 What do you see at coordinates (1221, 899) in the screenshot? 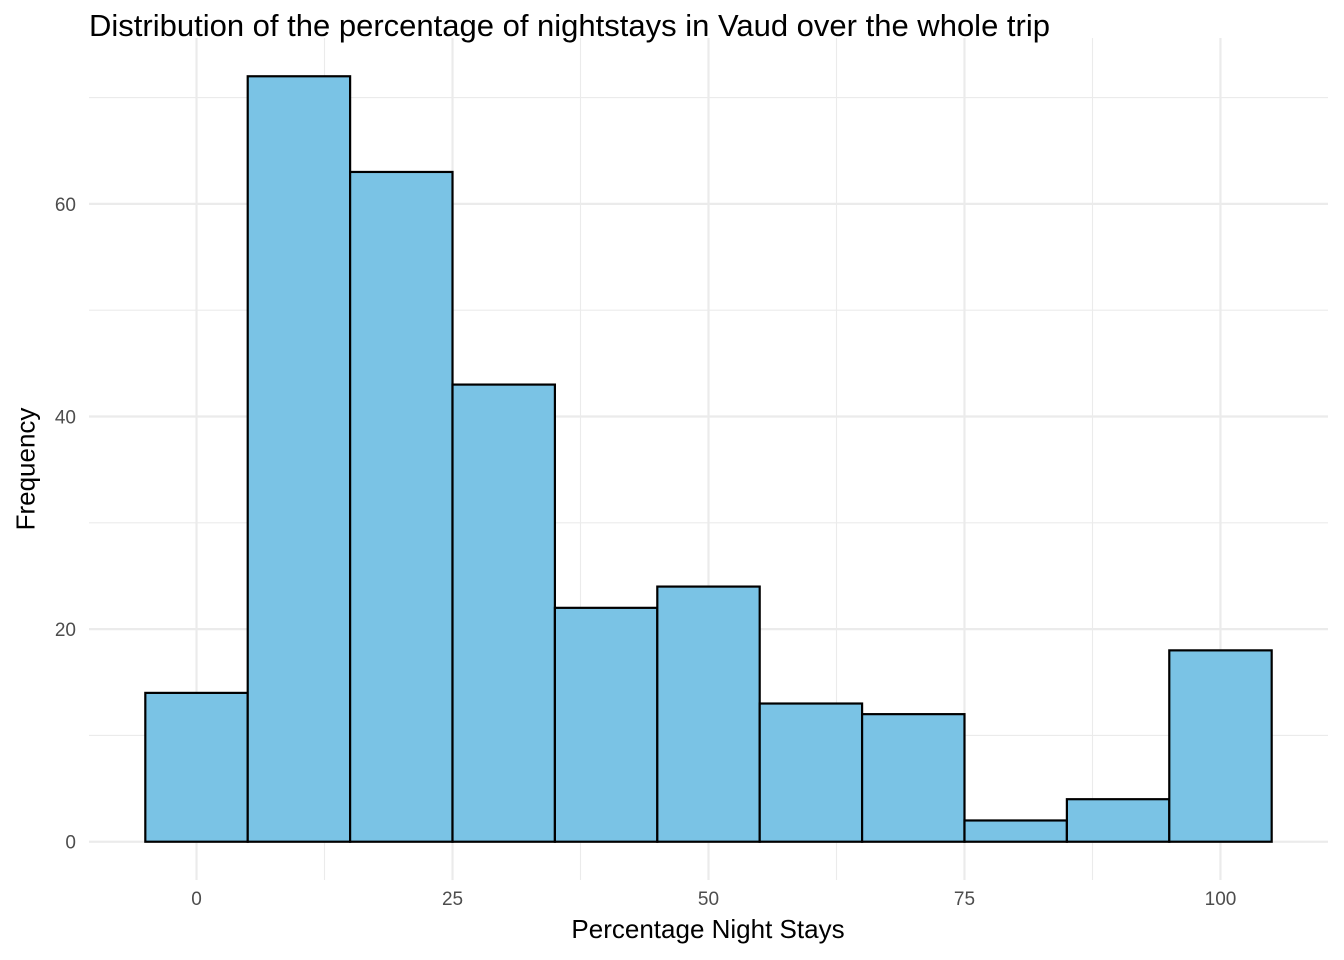
I see `x-tick-label: 100` at bounding box center [1221, 899].